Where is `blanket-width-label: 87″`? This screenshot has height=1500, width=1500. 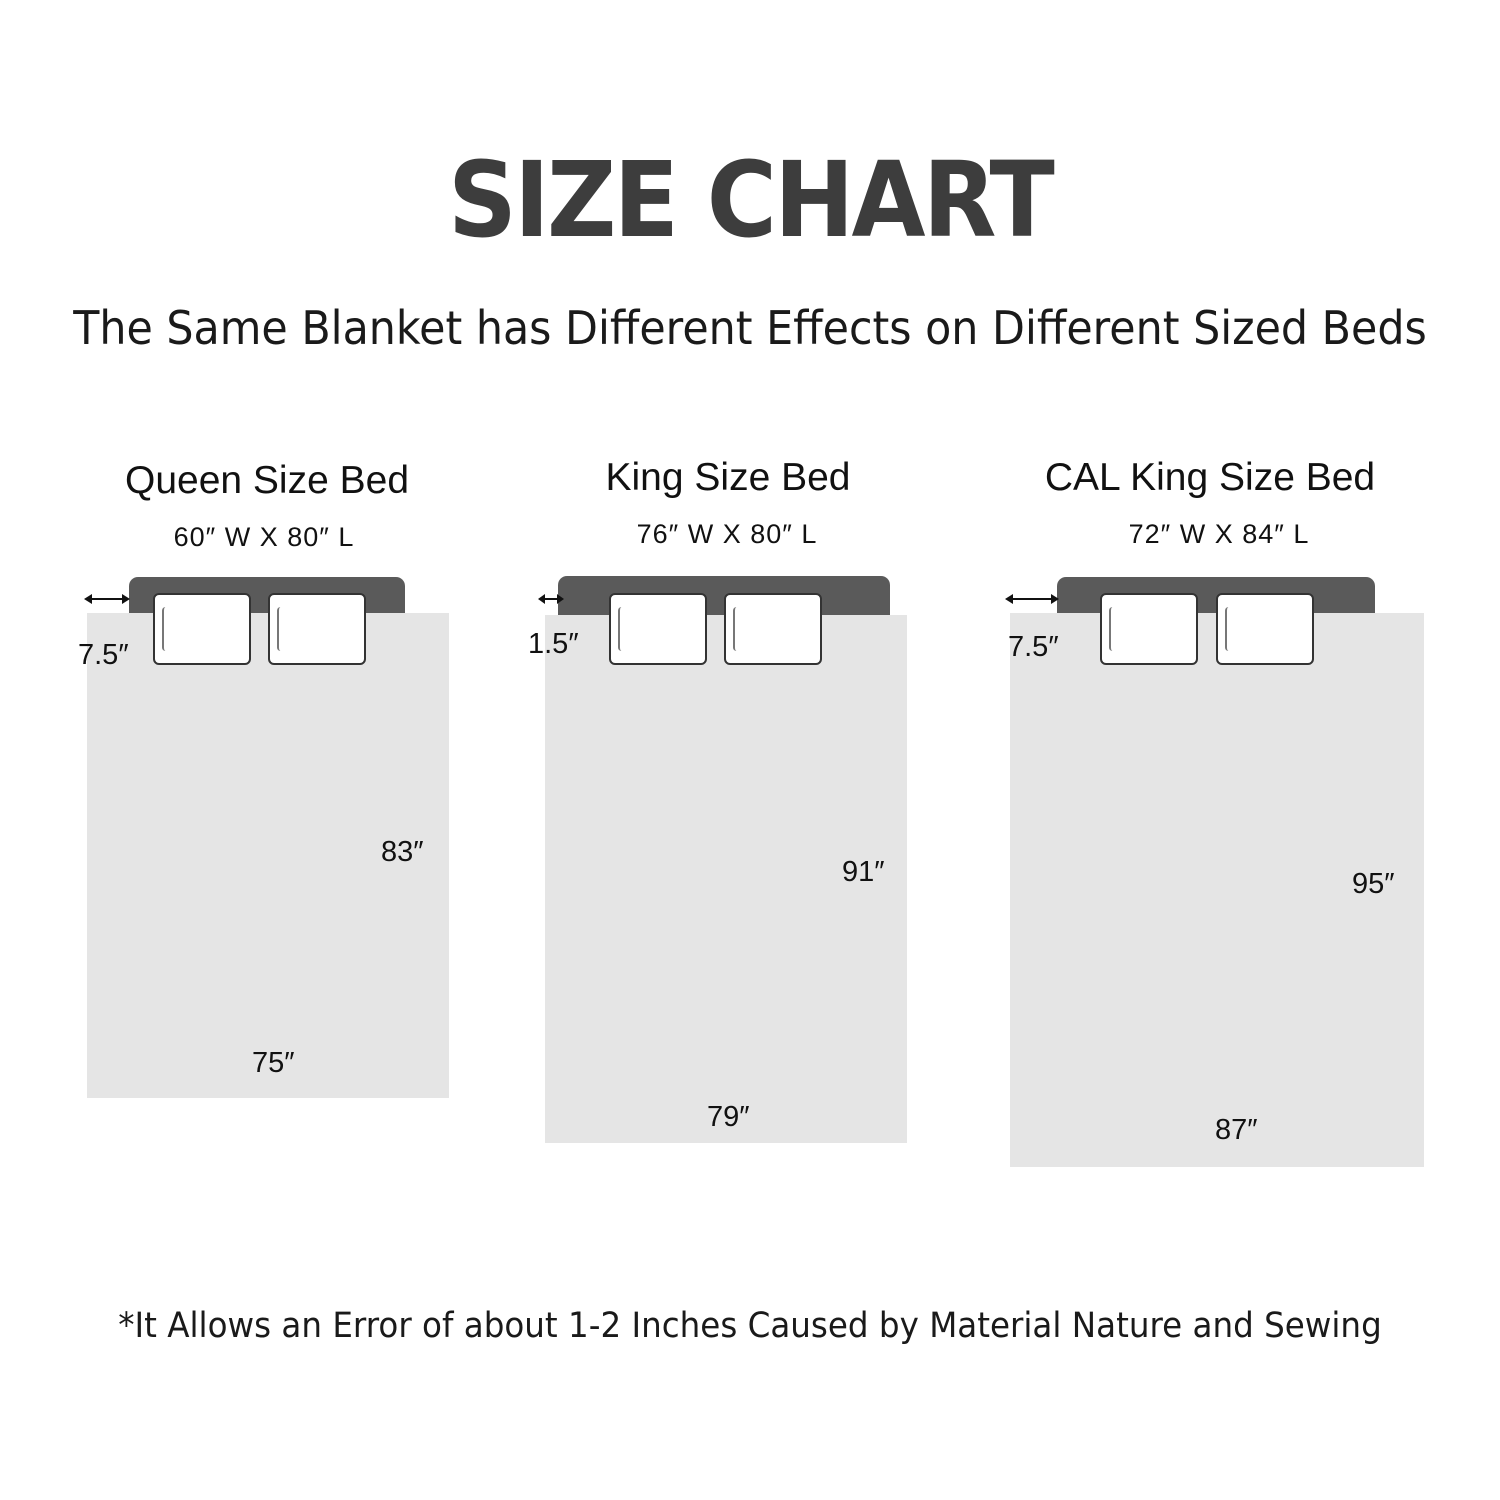
blanket-width-label: 87″ is located at coordinates (1236, 1130).